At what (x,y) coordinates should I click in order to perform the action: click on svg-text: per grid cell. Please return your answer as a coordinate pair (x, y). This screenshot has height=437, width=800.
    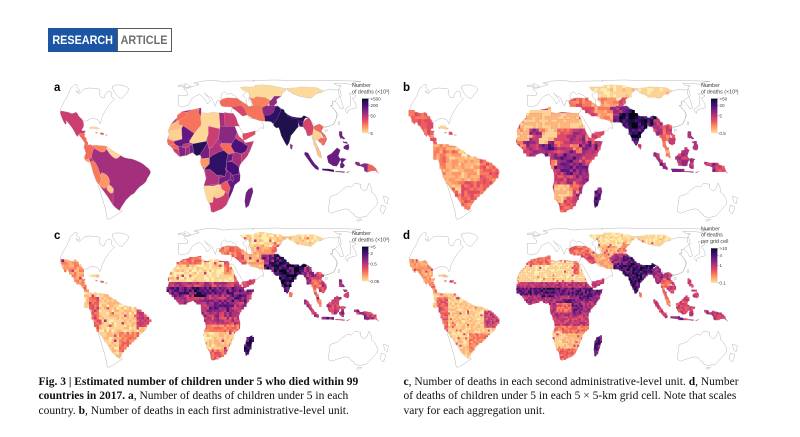
    Looking at the image, I should click on (714, 242).